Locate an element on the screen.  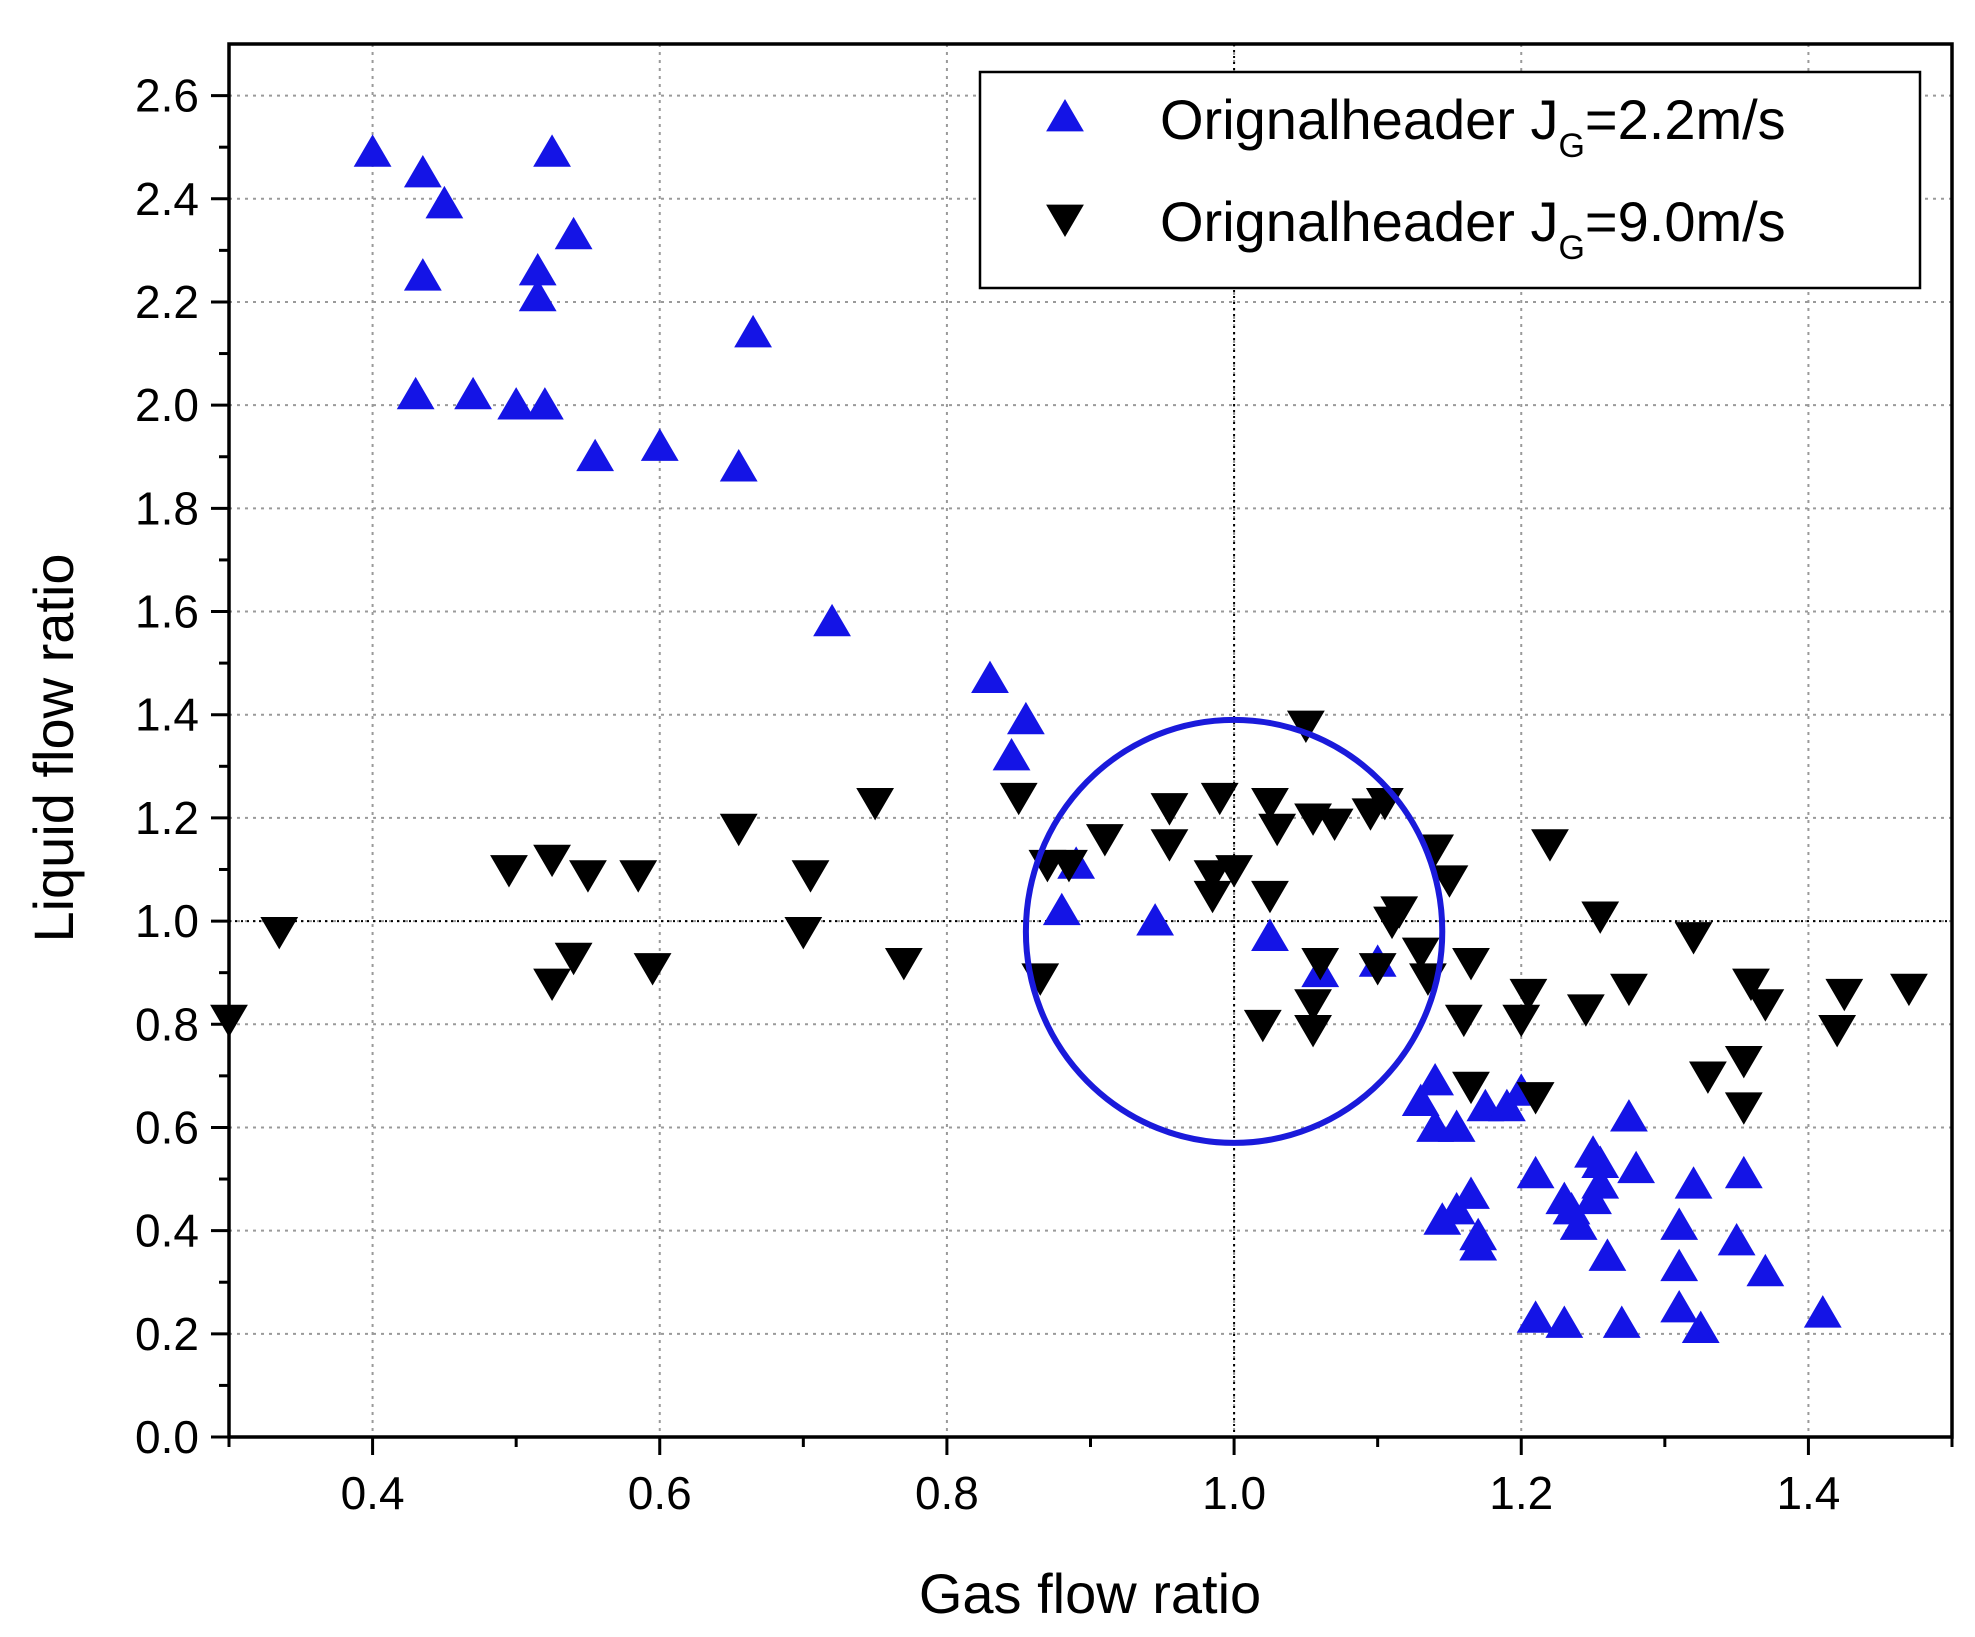
y-tick-label: 2.2 is located at coordinates (167, 302).